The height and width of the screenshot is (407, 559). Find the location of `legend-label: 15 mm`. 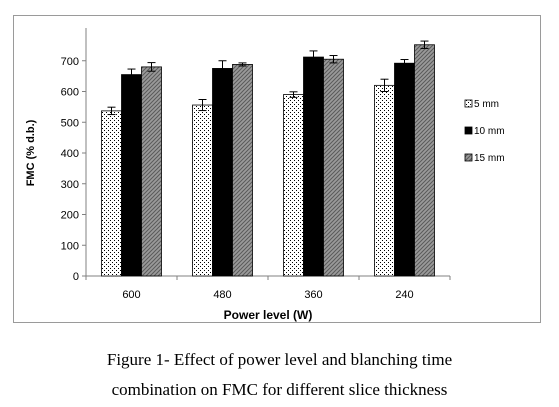

legend-label: 15 mm is located at coordinates (489, 158).